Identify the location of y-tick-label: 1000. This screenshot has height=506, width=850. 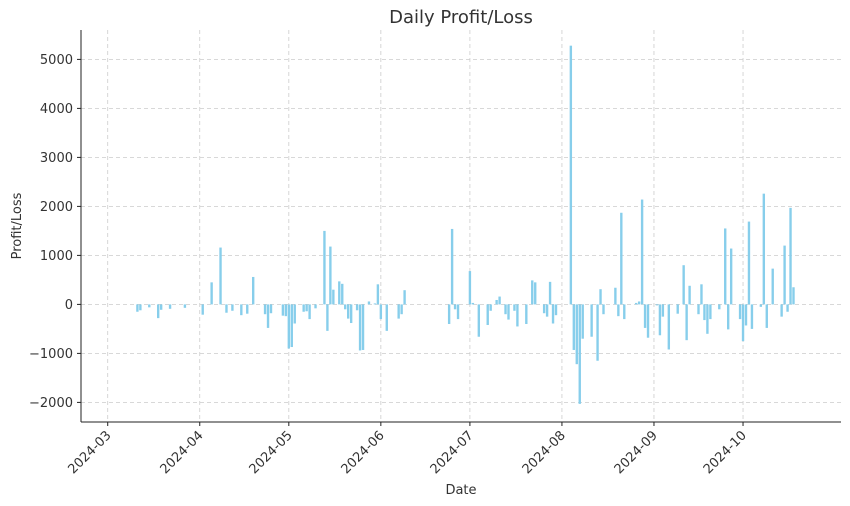
(56, 256).